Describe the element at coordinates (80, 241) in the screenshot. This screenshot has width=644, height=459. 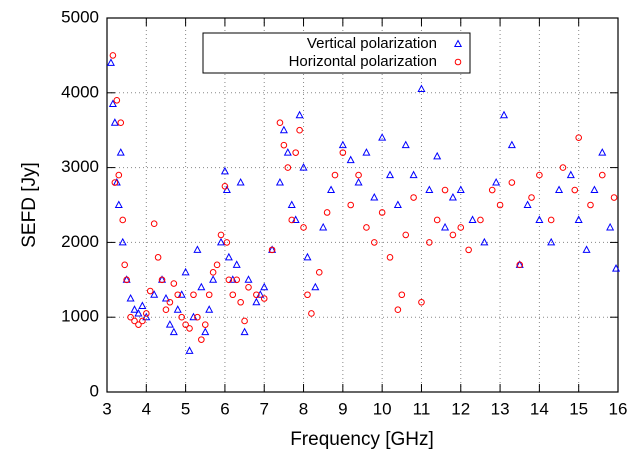
I see `y-tick-label: 2000` at that location.